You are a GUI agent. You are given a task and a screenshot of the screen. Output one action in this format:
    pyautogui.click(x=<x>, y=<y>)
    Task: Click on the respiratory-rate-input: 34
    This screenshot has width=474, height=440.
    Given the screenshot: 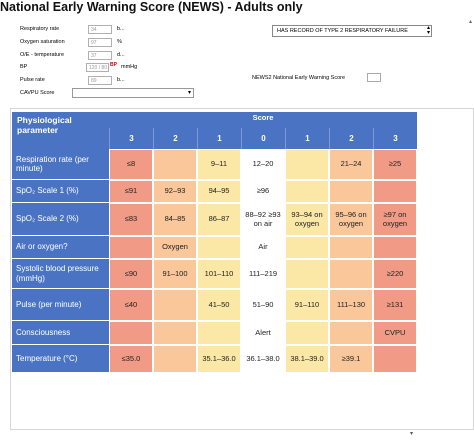 What is the action you would take?
    pyautogui.click(x=100, y=29)
    